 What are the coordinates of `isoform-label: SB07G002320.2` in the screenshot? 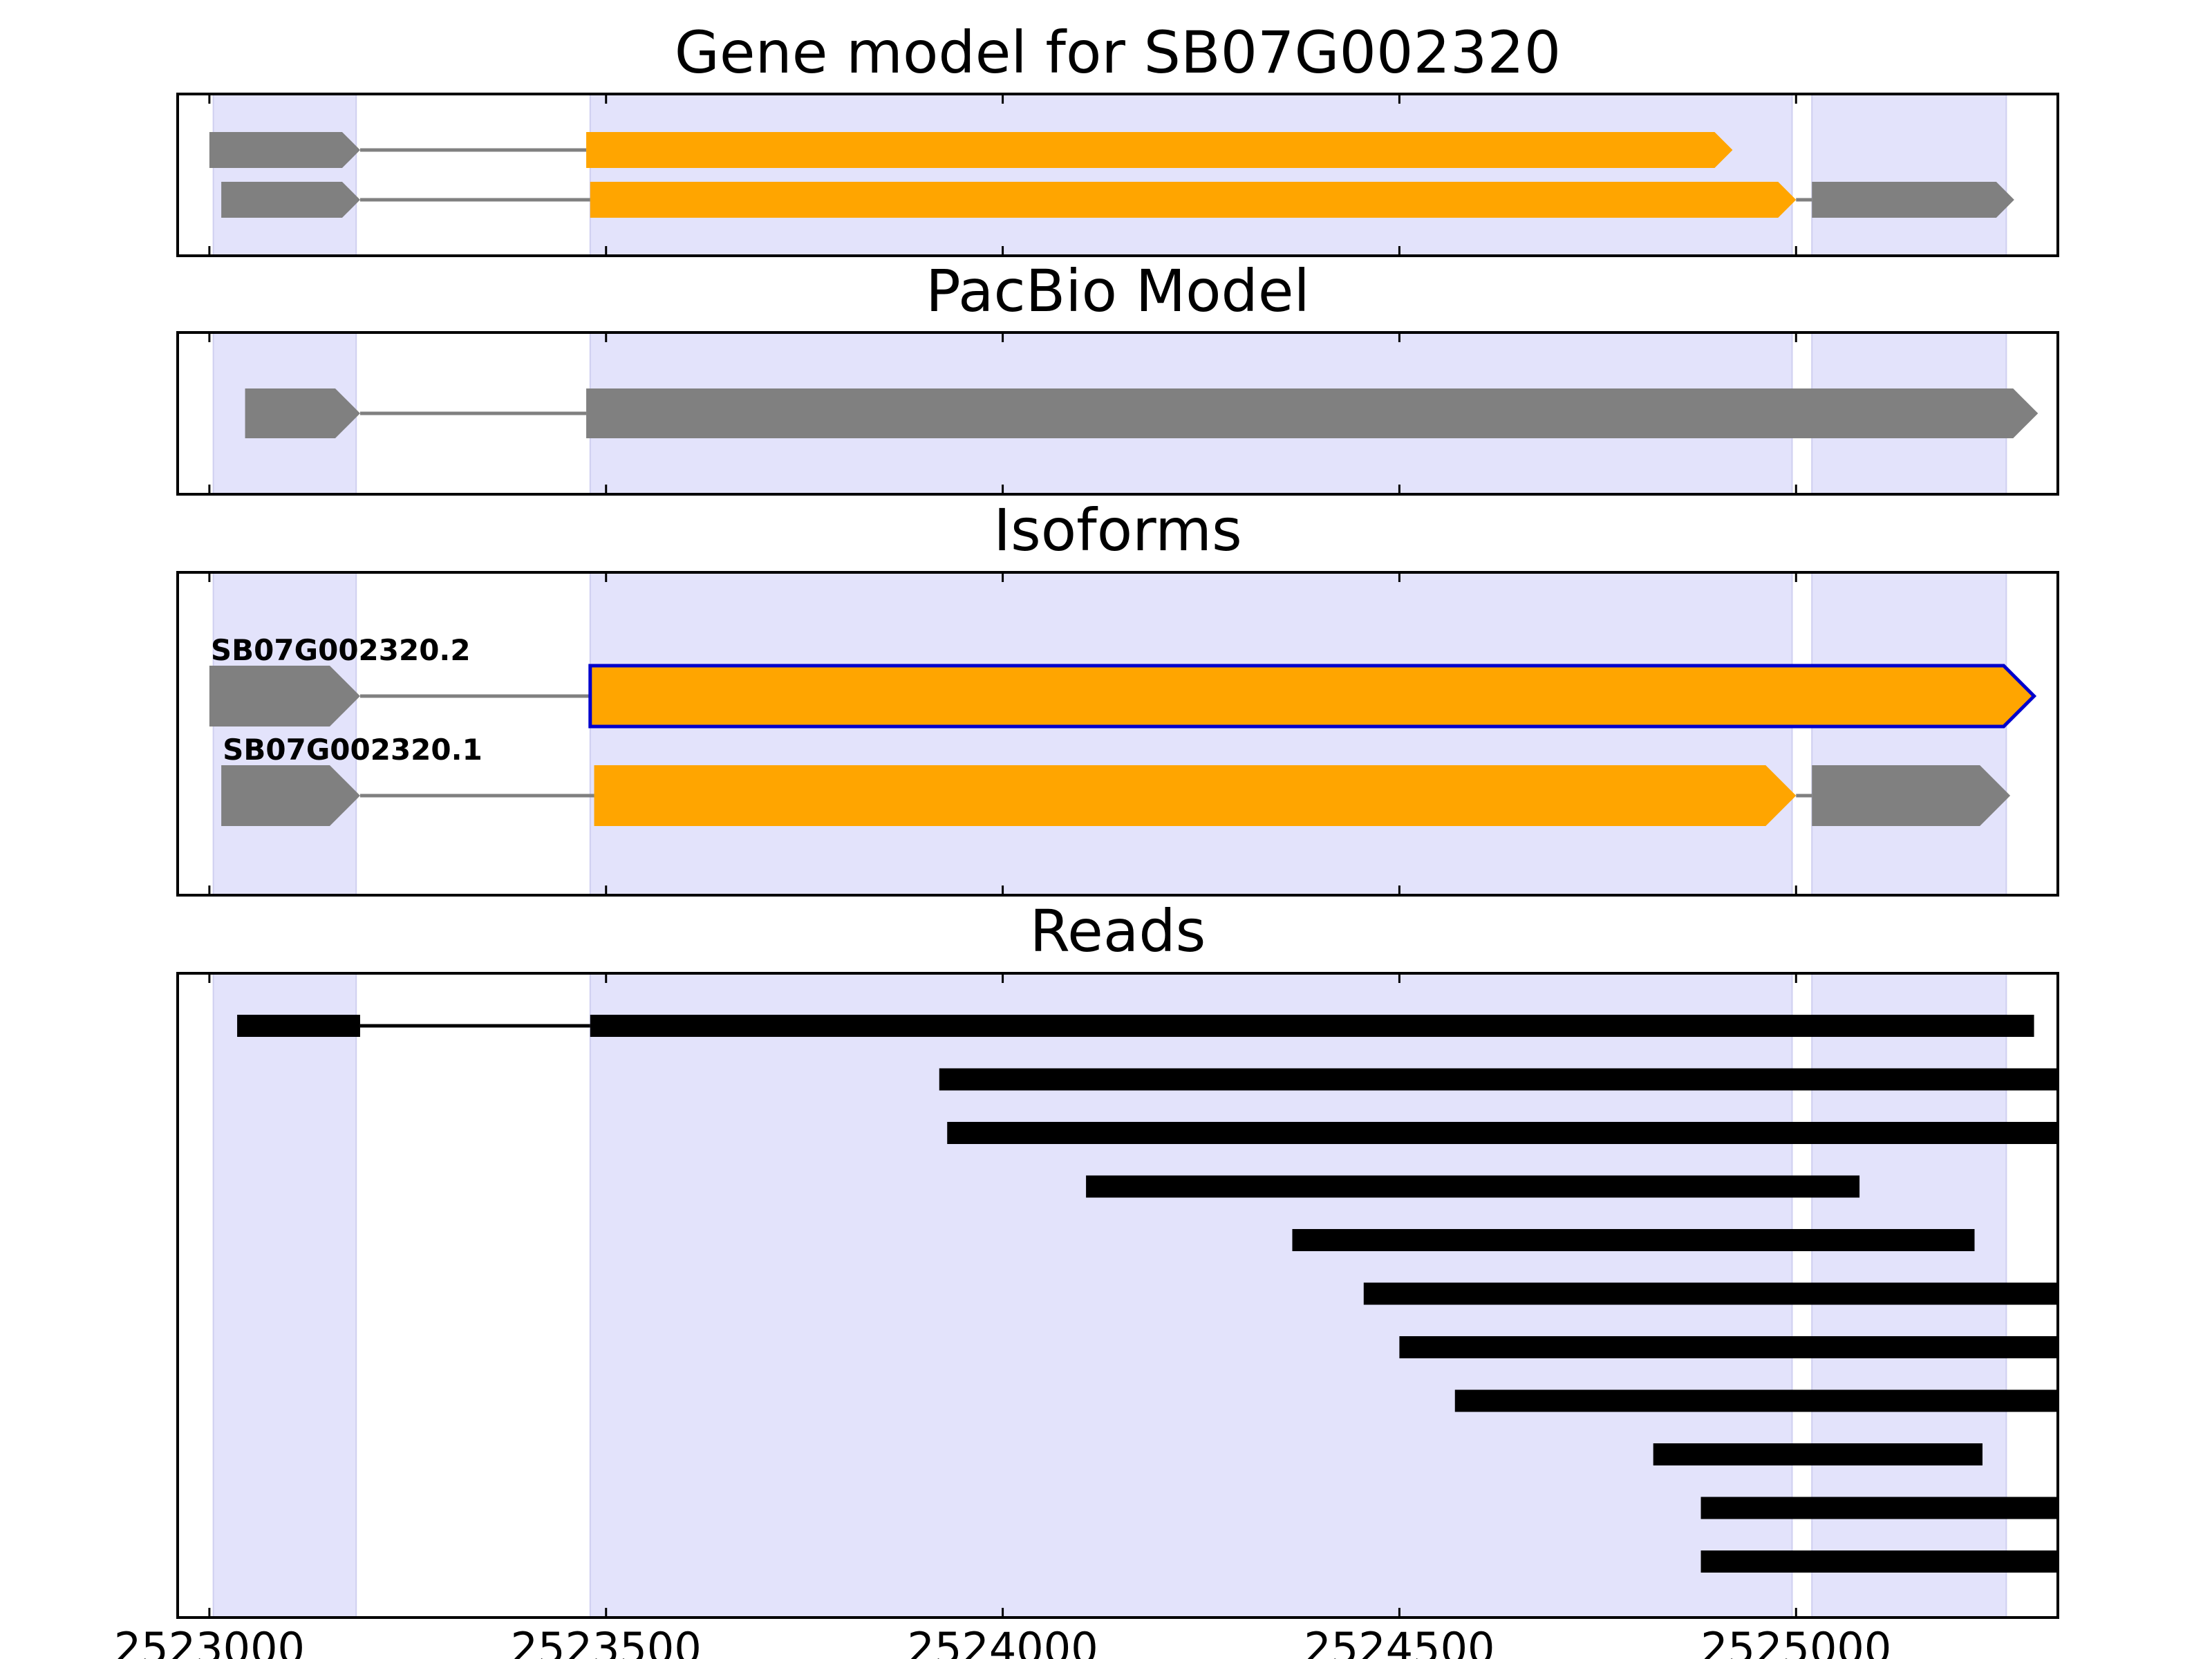 It's located at (341, 650).